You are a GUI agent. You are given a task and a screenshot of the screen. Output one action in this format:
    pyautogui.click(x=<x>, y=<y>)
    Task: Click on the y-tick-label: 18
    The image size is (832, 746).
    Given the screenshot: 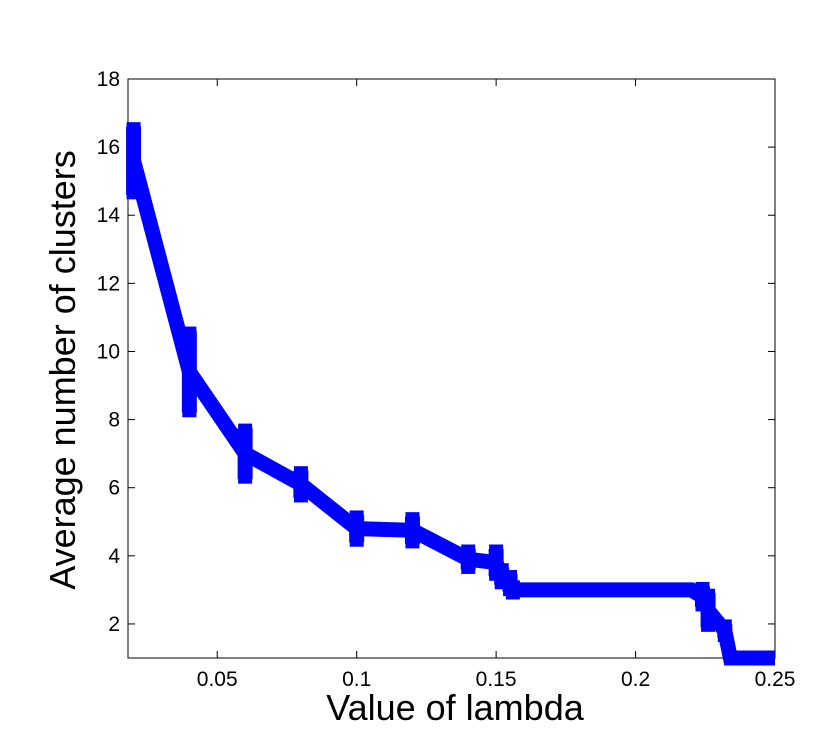 What is the action you would take?
    pyautogui.click(x=108, y=79)
    